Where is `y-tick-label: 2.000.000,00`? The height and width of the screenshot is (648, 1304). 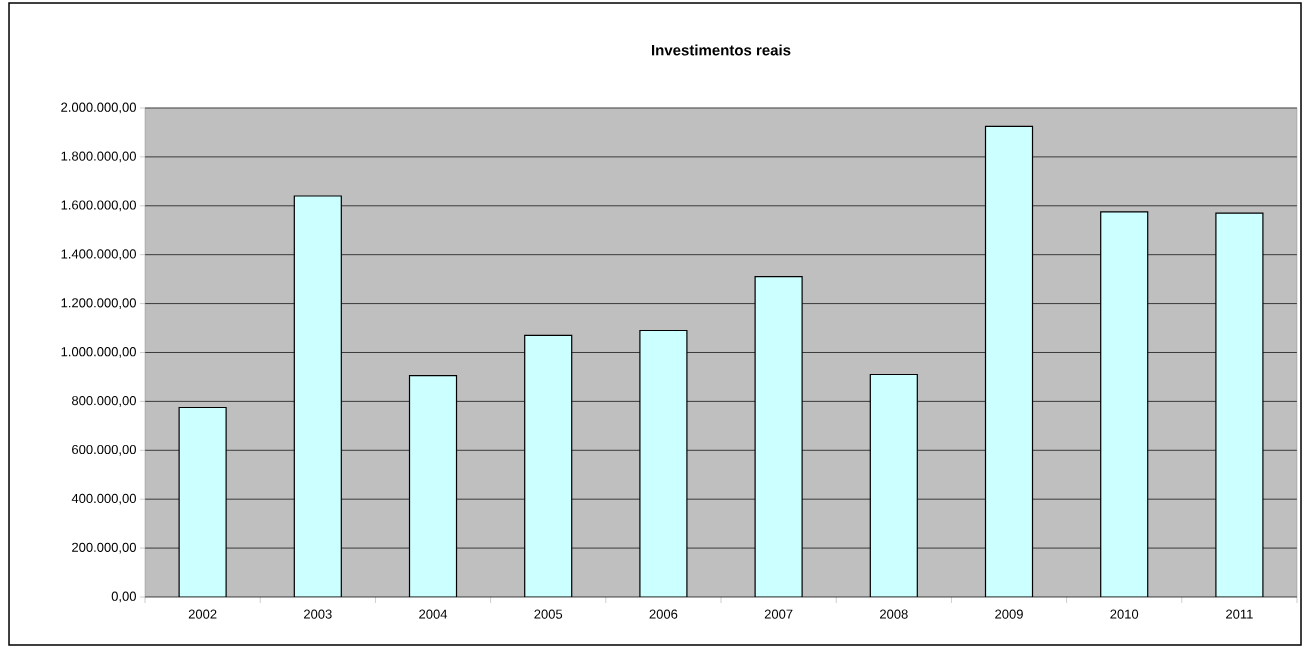 y-tick-label: 2.000.000,00 is located at coordinates (98, 108).